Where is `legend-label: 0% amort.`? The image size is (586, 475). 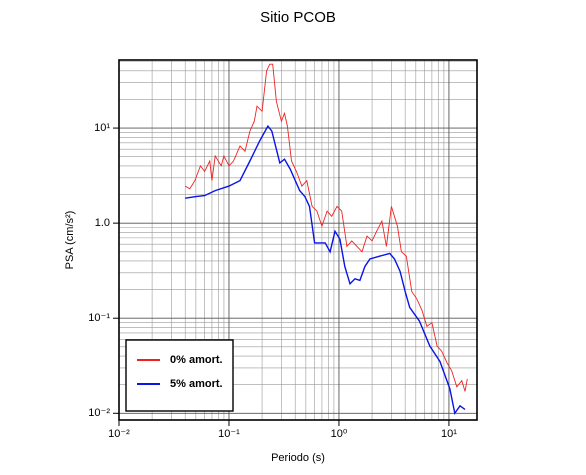 legend-label: 0% amort. is located at coordinates (196, 360).